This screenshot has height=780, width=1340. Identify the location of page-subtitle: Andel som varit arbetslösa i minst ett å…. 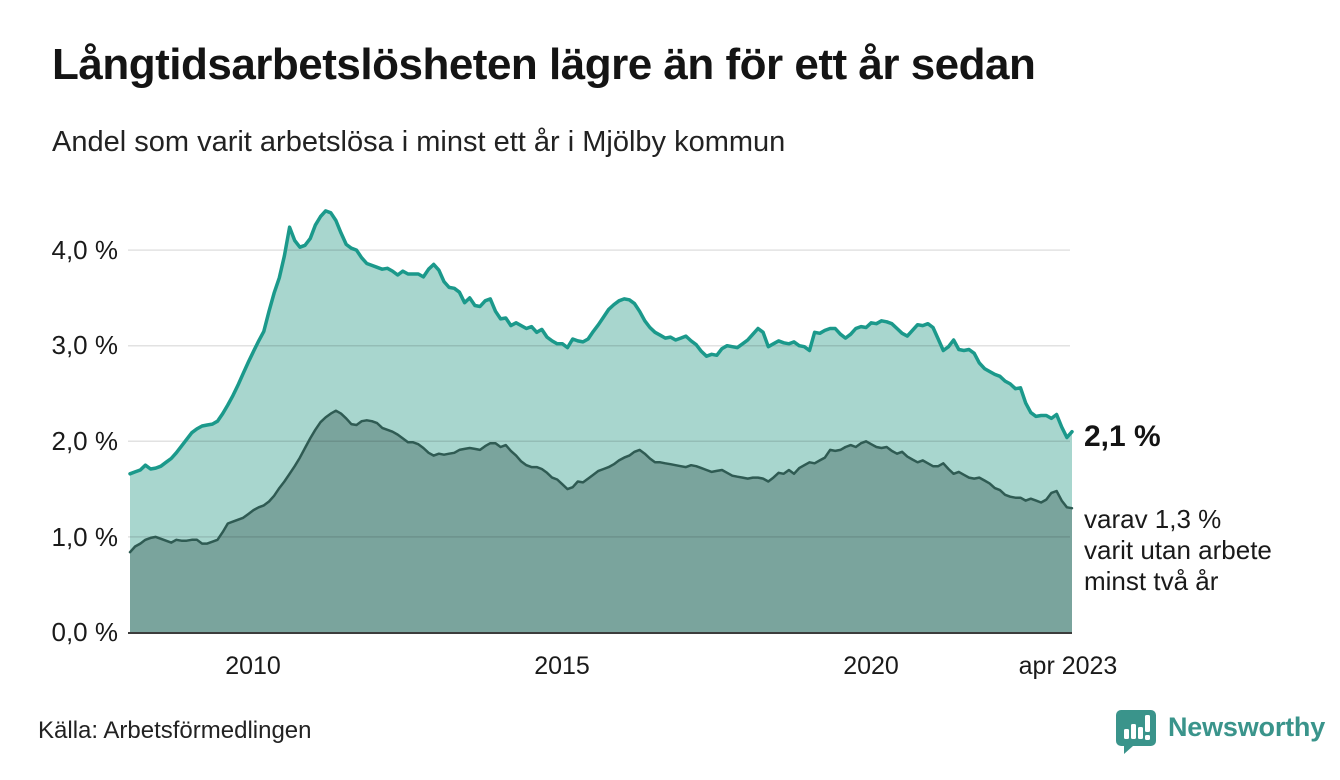
(419, 142).